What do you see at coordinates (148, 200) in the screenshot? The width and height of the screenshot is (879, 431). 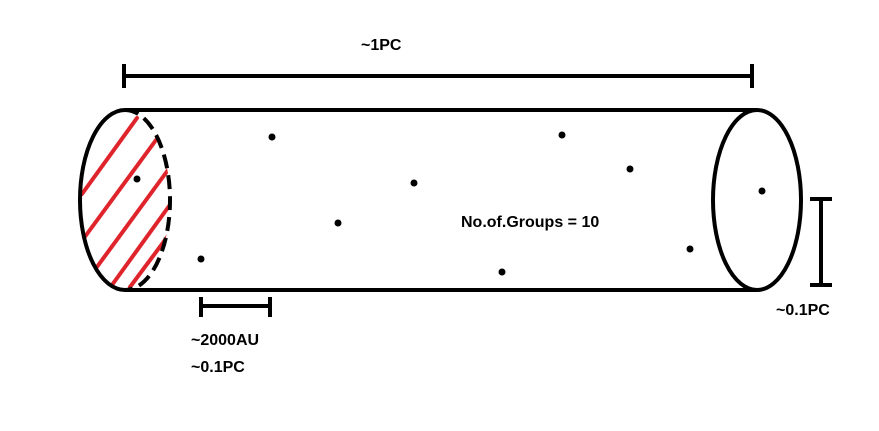 I see `left-end-cap-dashed` at bounding box center [148, 200].